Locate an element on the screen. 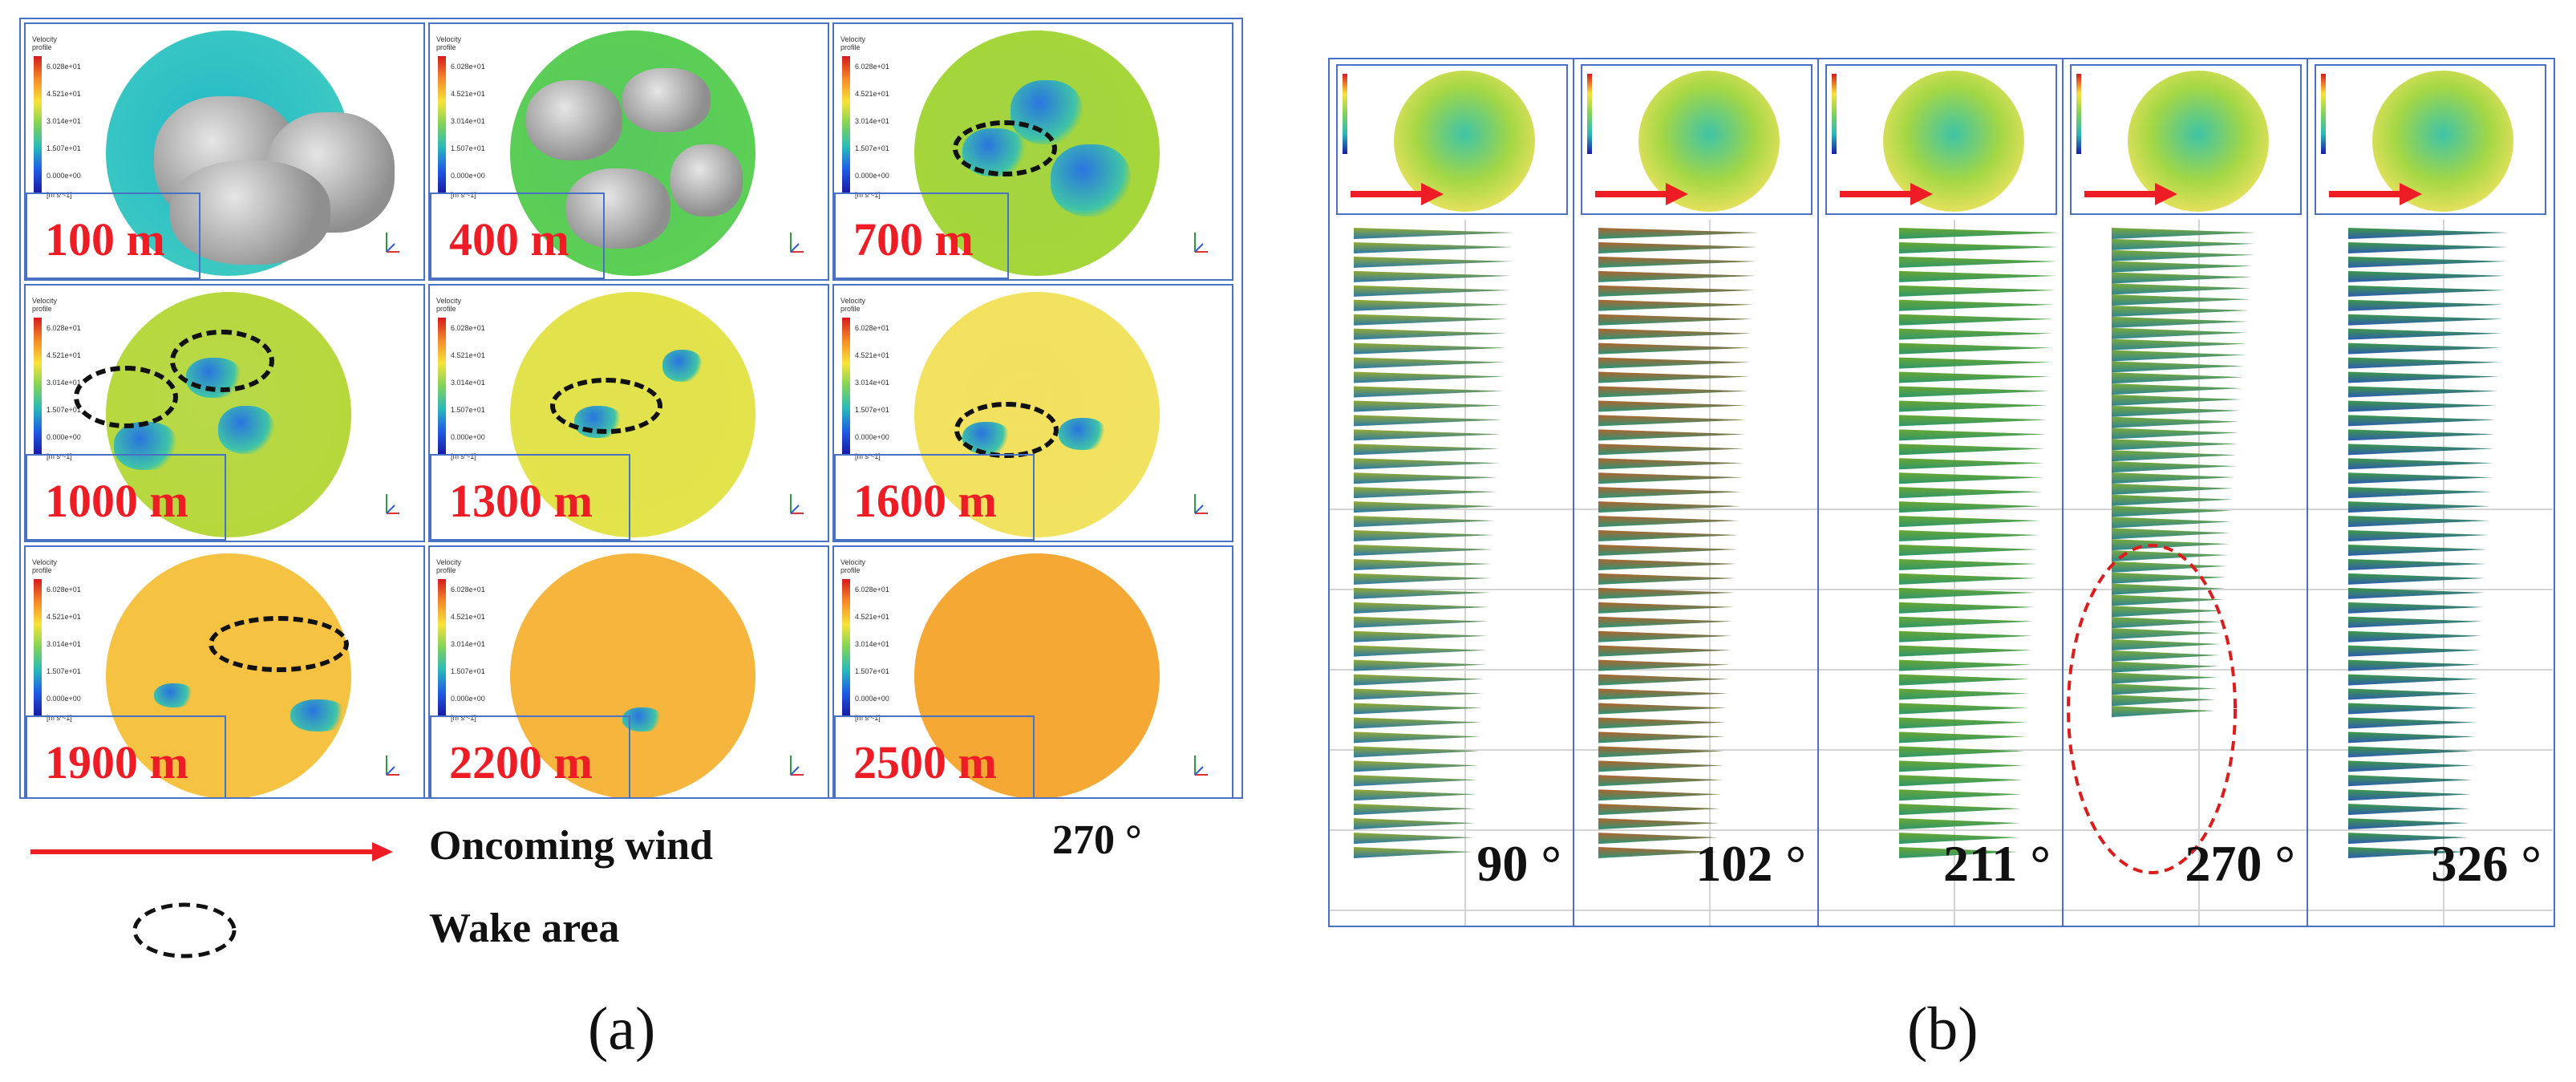  panel-b-label: (b) is located at coordinates (1943, 1029).